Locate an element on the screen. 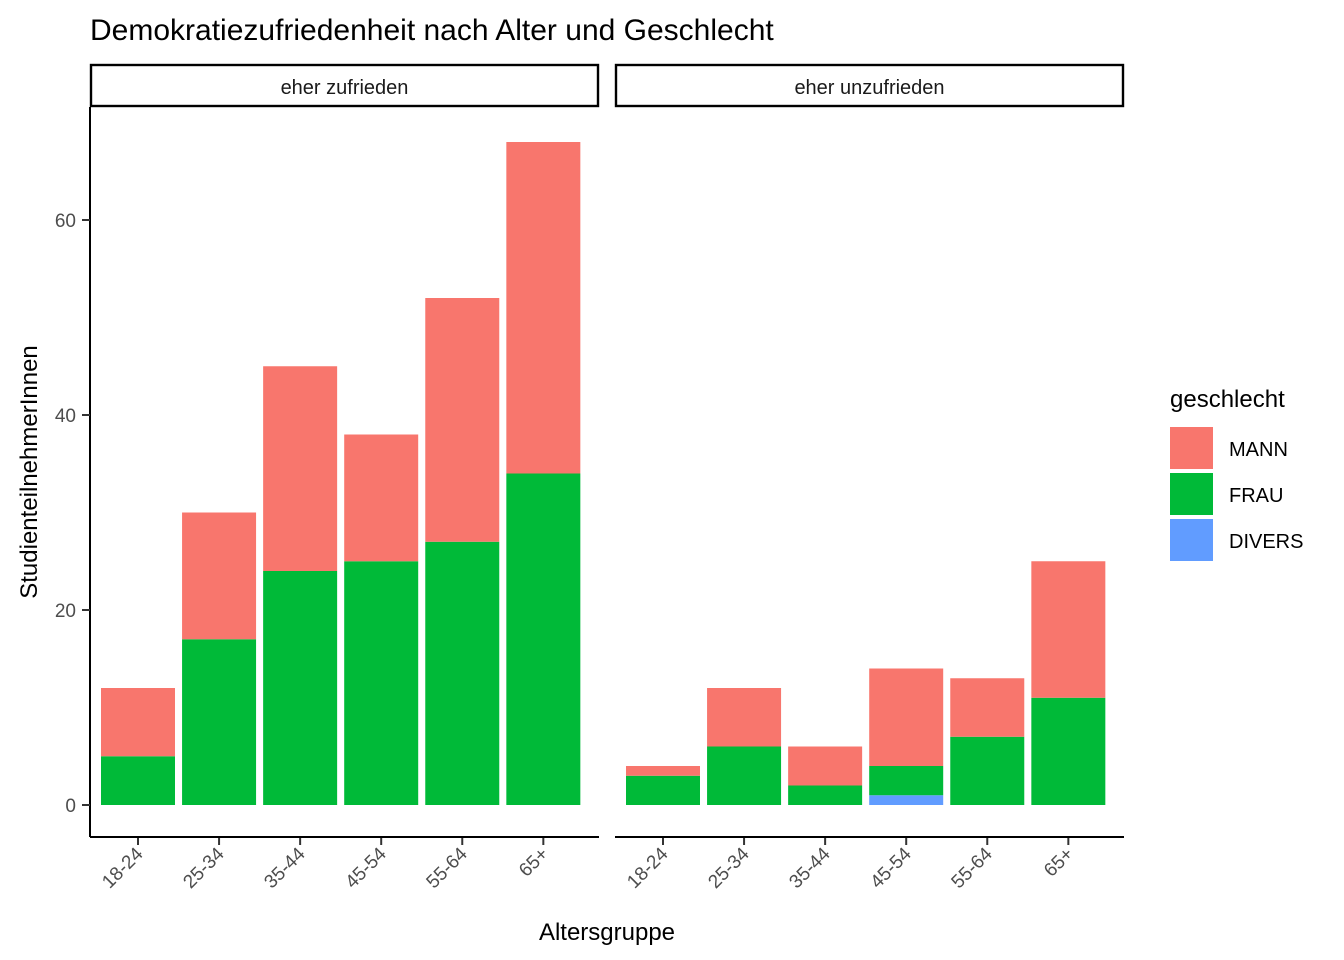  y-tick-label: 0 is located at coordinates (70, 806).